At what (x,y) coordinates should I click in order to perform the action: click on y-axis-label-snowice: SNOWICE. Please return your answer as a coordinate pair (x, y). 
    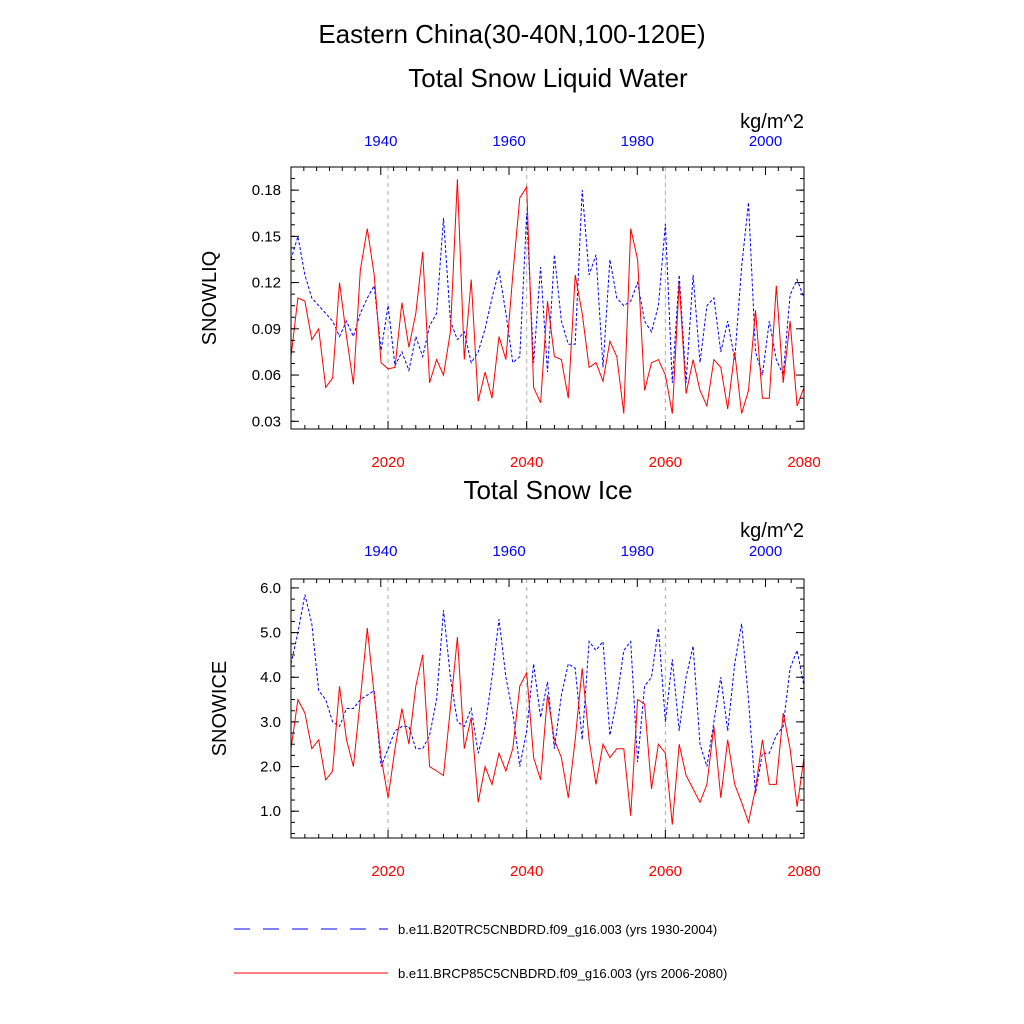
    Looking at the image, I should click on (220, 709).